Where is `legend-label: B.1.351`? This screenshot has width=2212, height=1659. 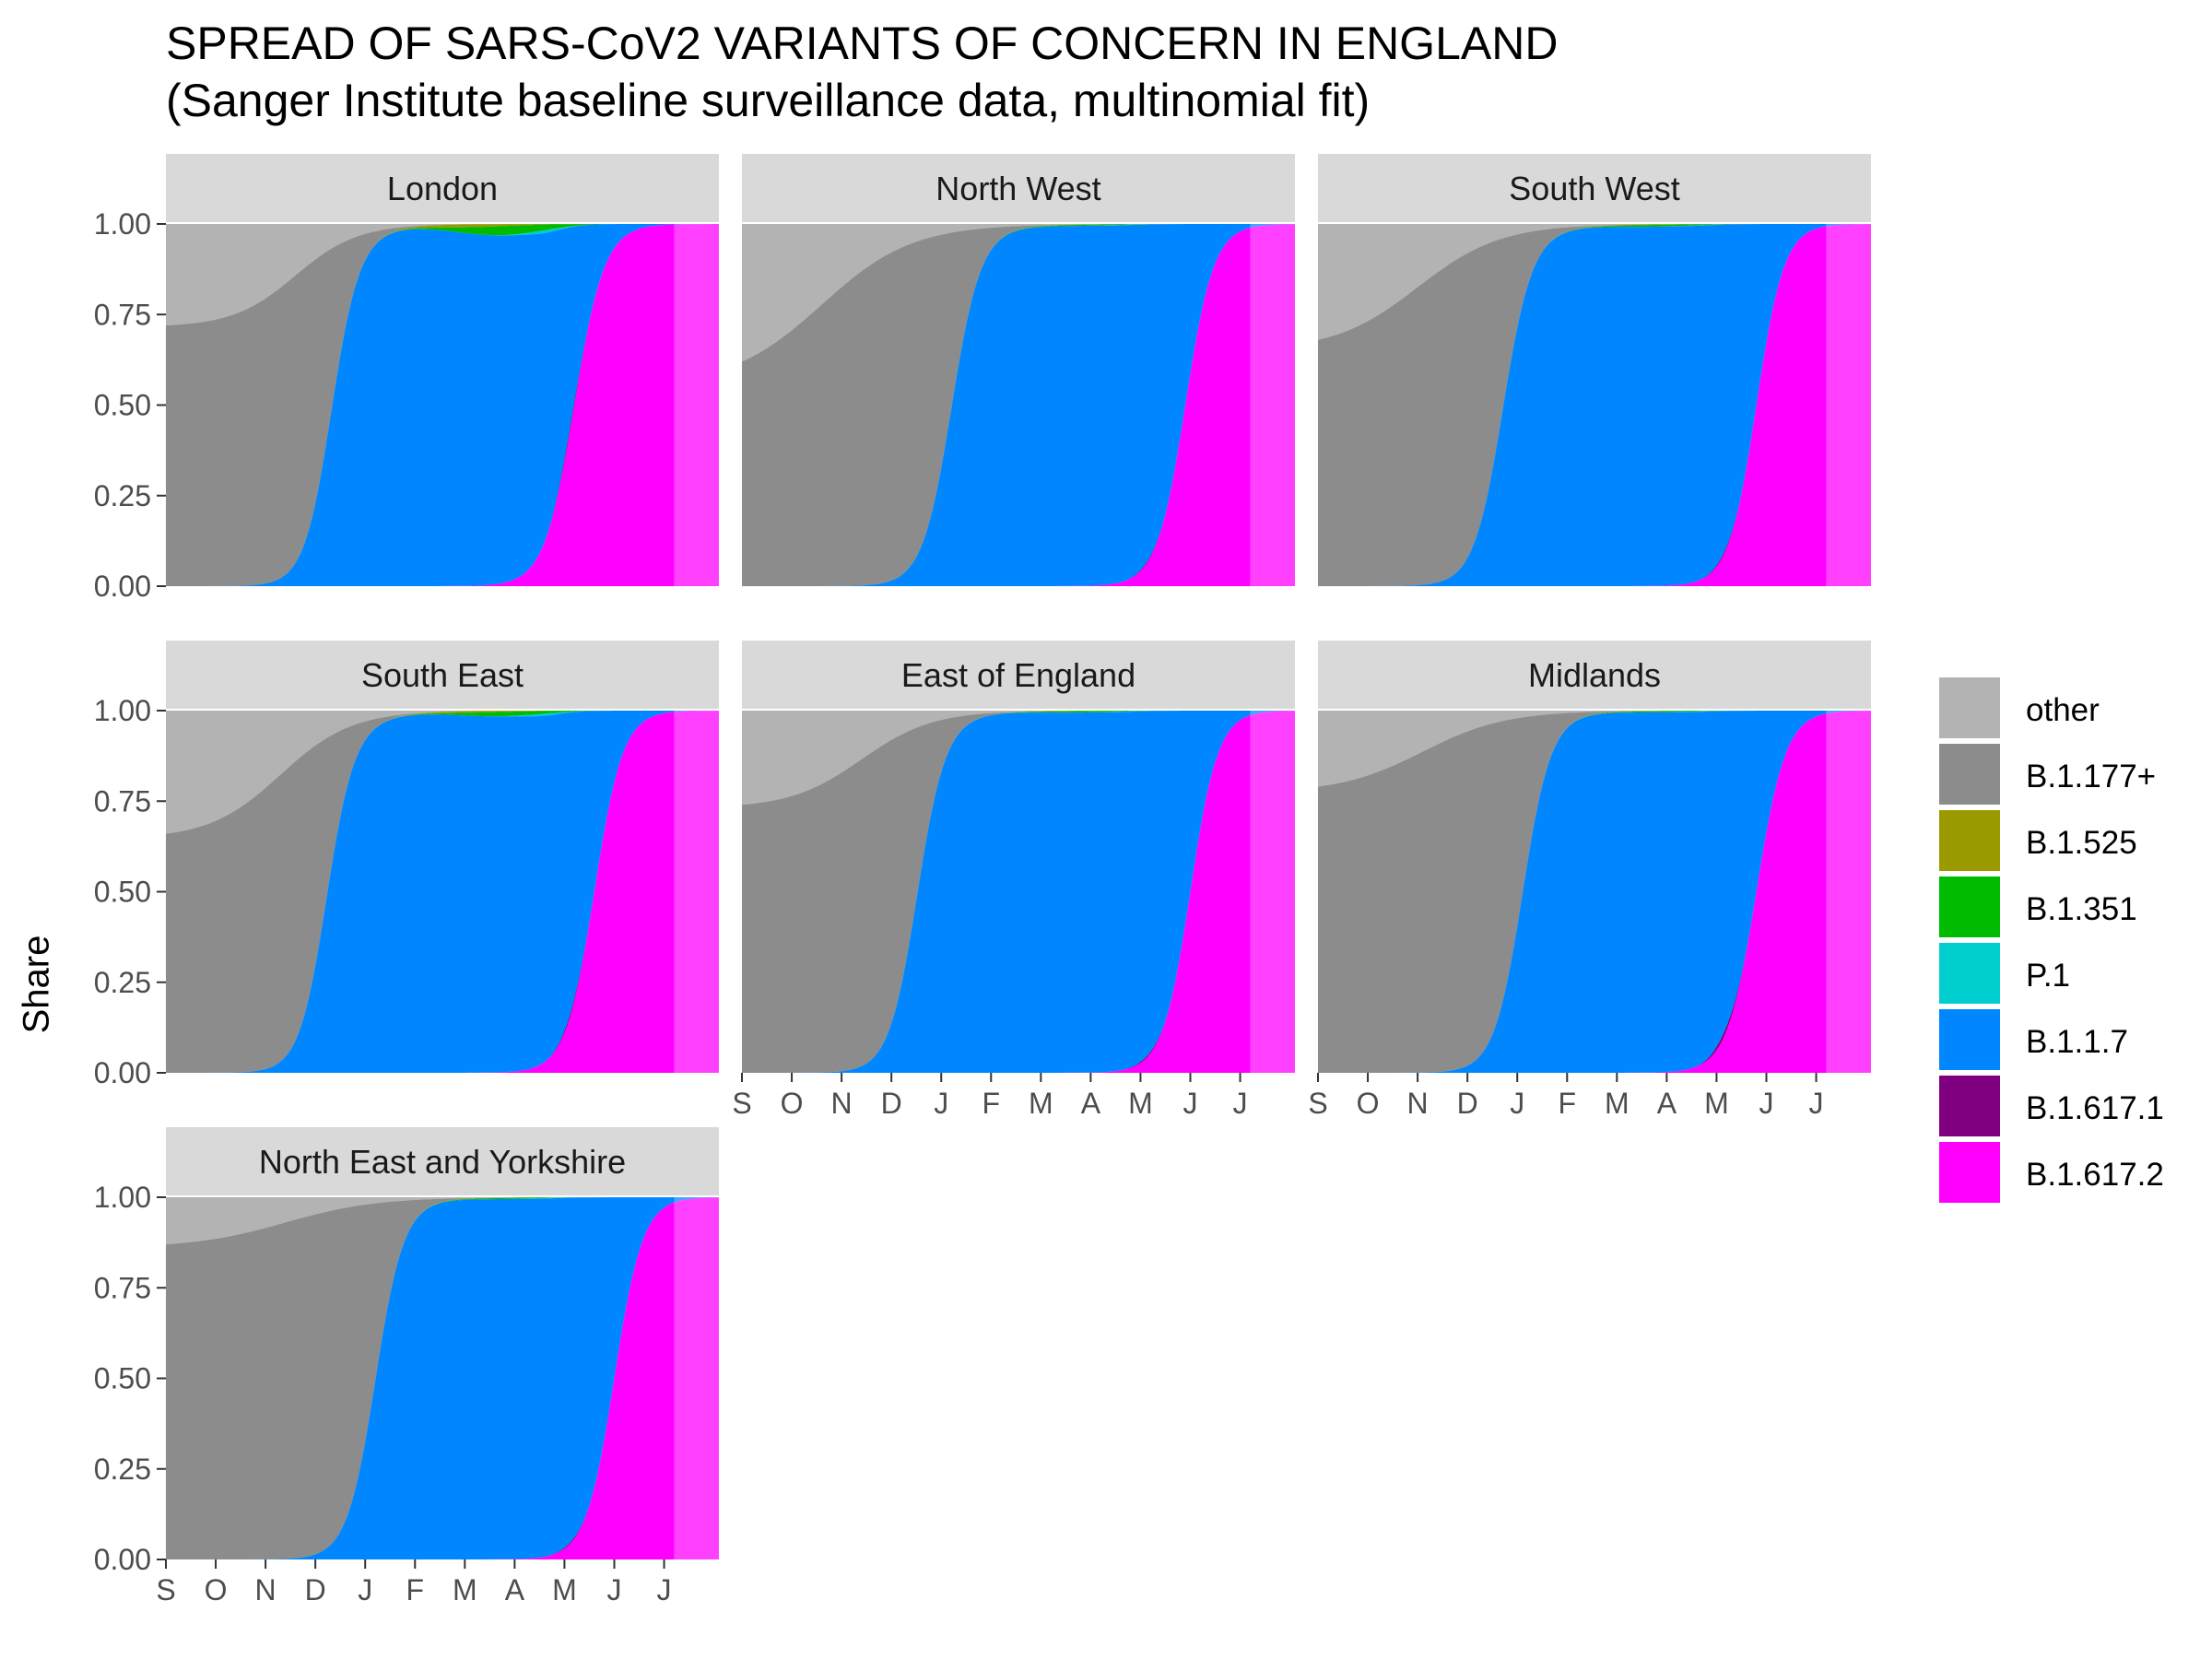
legend-label: B.1.351 is located at coordinates (2081, 909).